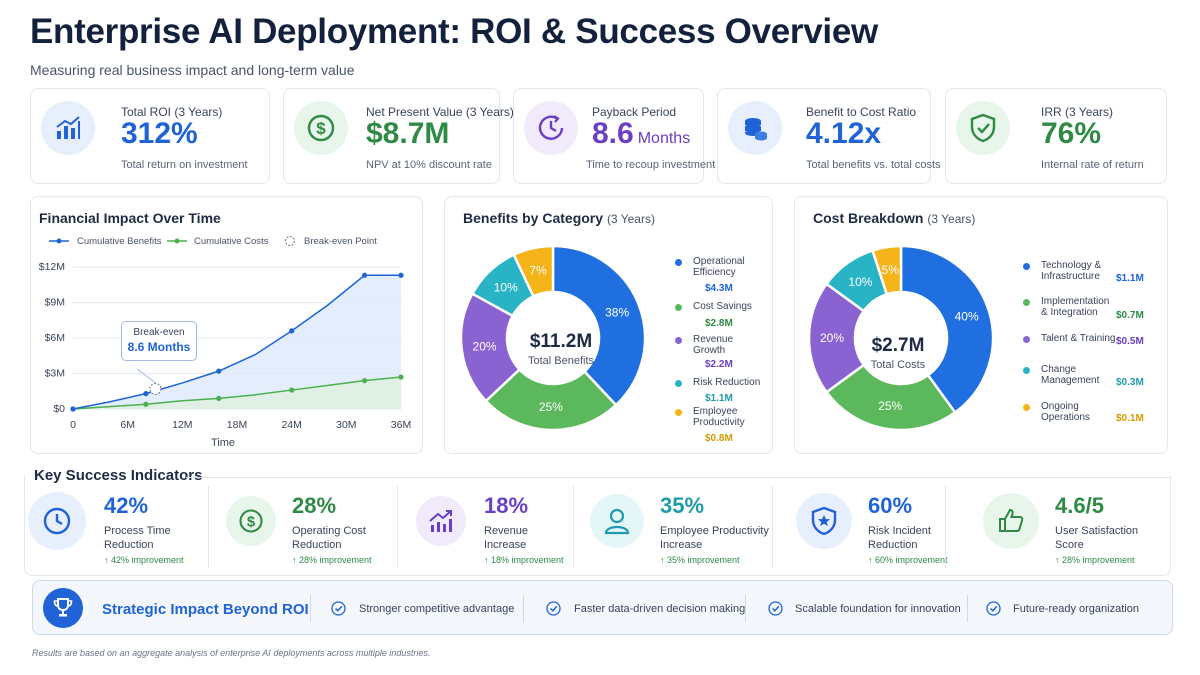 The width and height of the screenshot is (1200, 675). What do you see at coordinates (533, 218) in the screenshot?
I see `benefits-title-text: Benefits by Category` at bounding box center [533, 218].